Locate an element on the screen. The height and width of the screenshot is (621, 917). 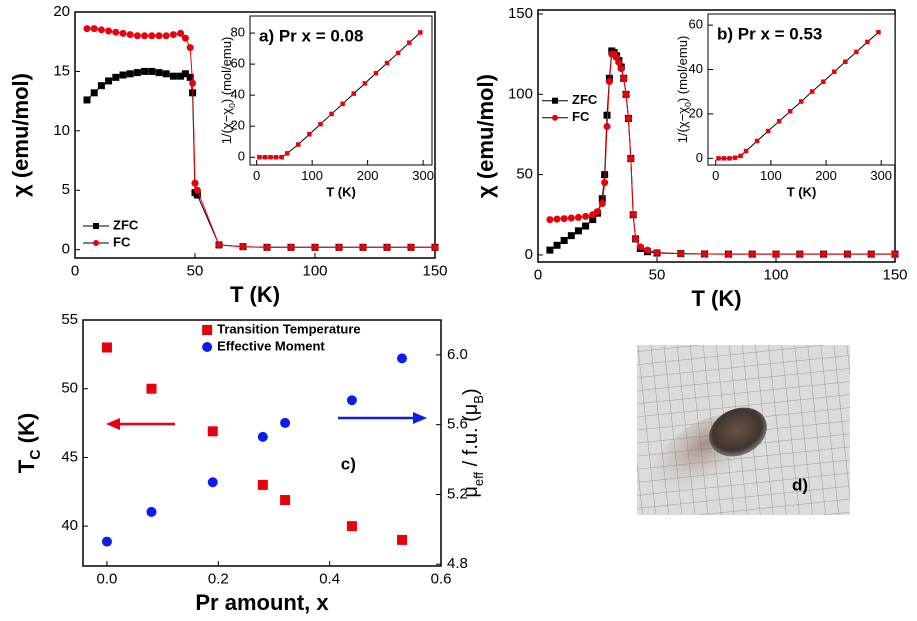
axis-label-part: B is located at coordinates (478, 399).